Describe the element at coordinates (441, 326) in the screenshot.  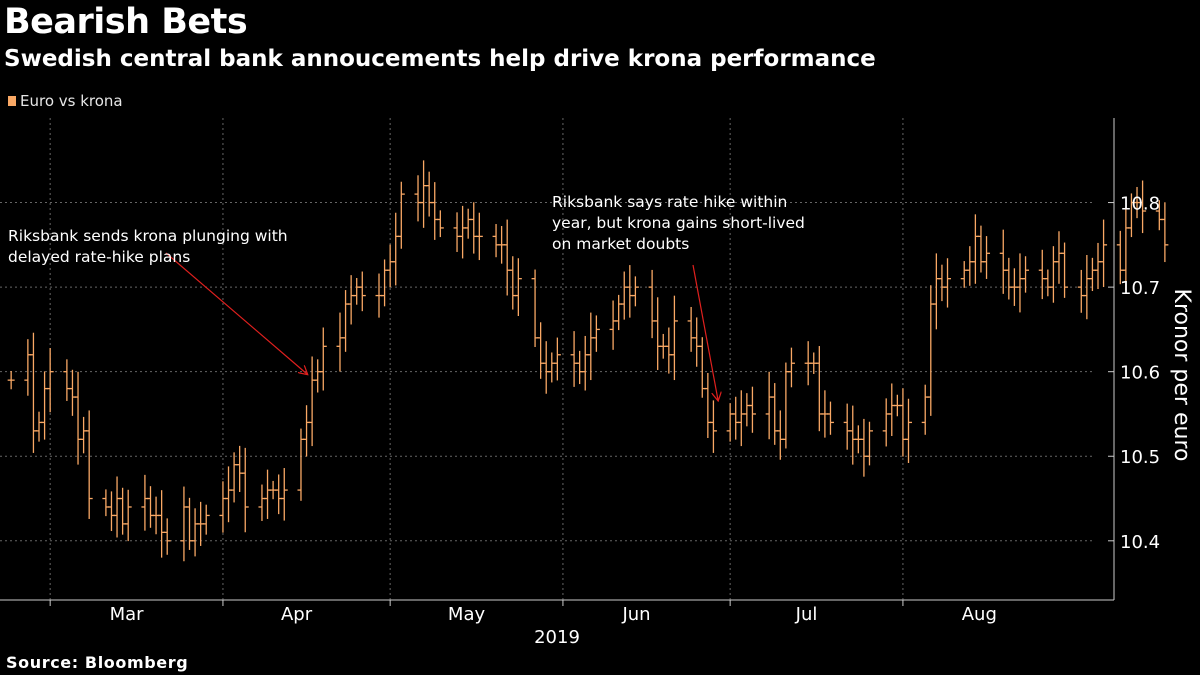
I see `arrow-layer` at that location.